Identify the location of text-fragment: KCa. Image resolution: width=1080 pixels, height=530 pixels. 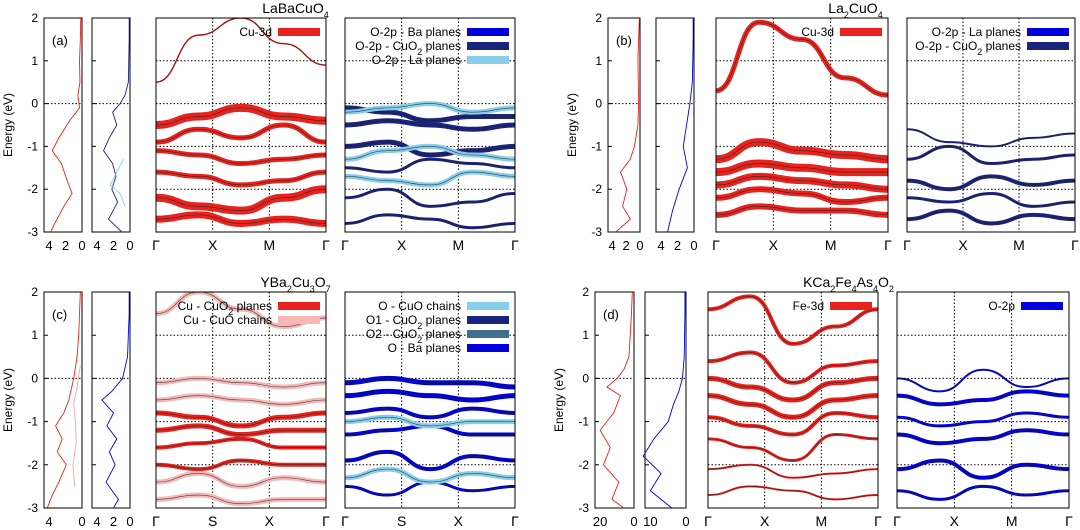
(816, 282).